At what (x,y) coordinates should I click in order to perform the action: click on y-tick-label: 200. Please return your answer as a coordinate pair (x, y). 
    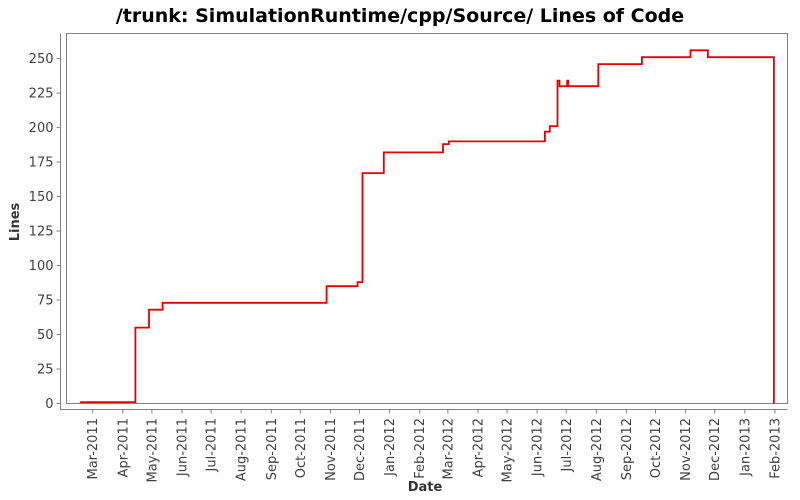
    Looking at the image, I should click on (41, 128).